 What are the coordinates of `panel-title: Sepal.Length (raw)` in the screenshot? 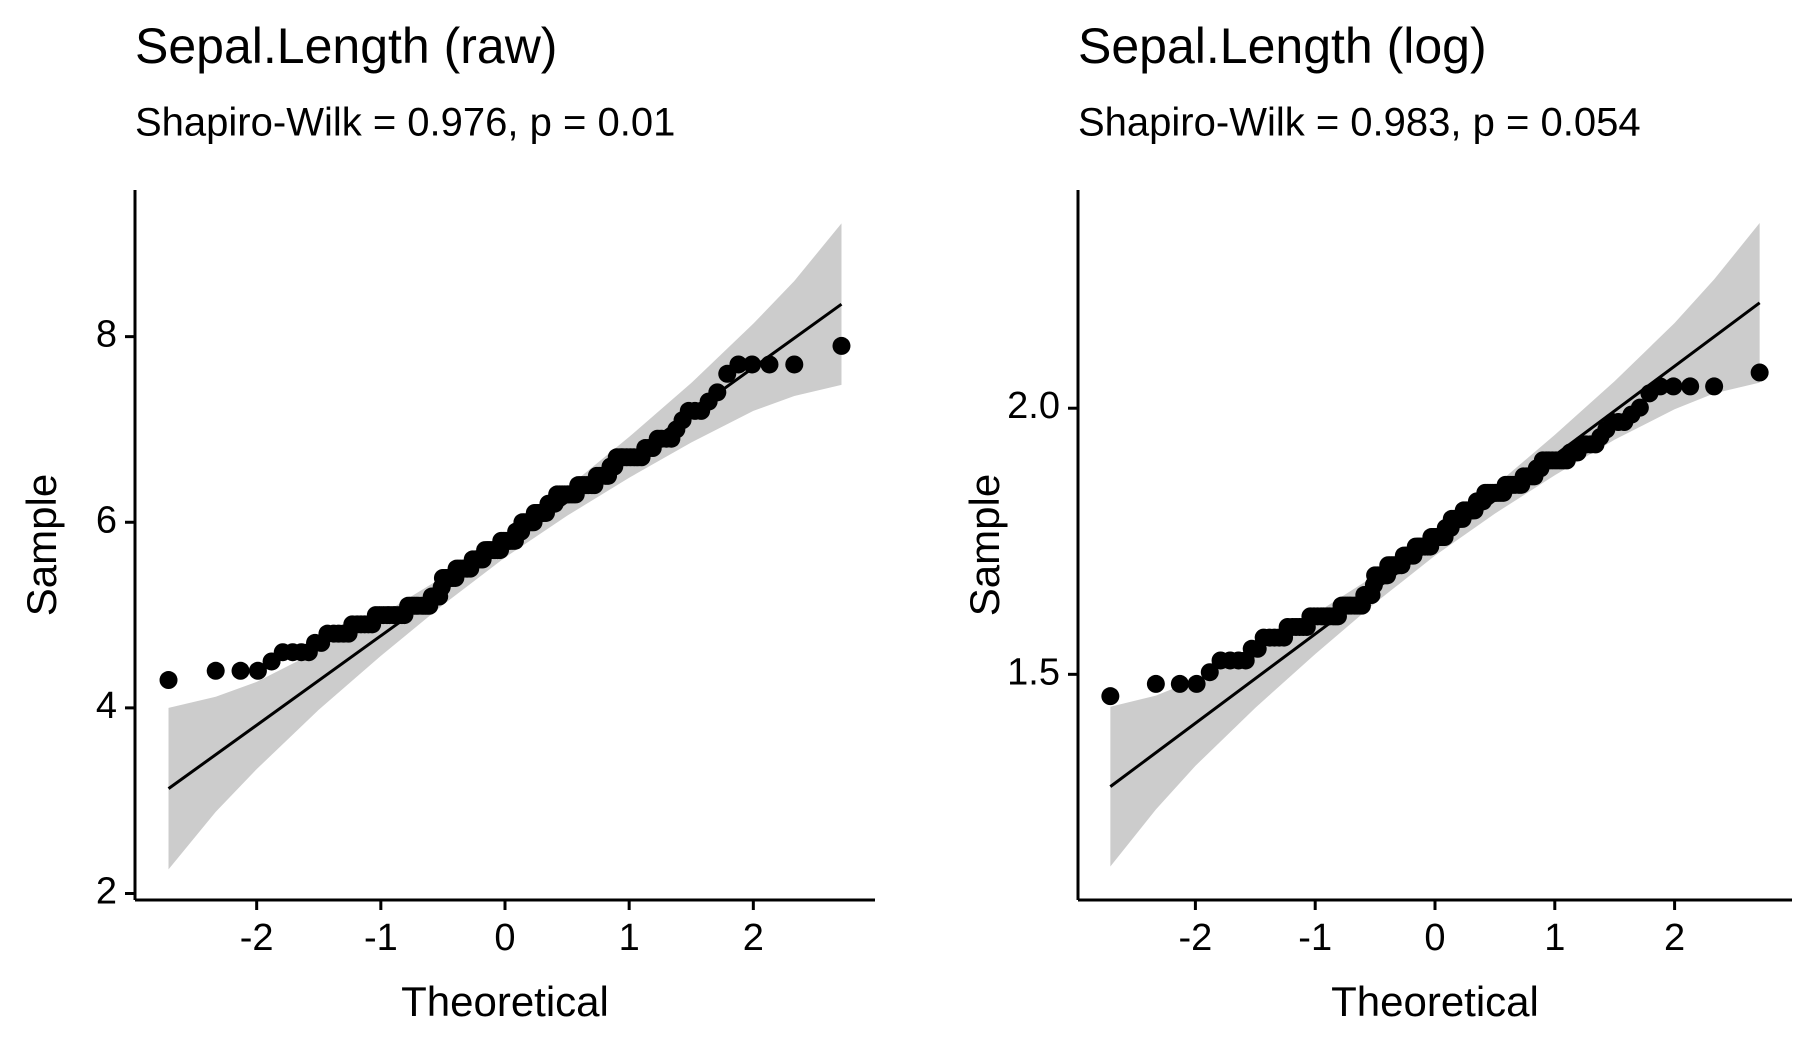 It's located at (346, 46).